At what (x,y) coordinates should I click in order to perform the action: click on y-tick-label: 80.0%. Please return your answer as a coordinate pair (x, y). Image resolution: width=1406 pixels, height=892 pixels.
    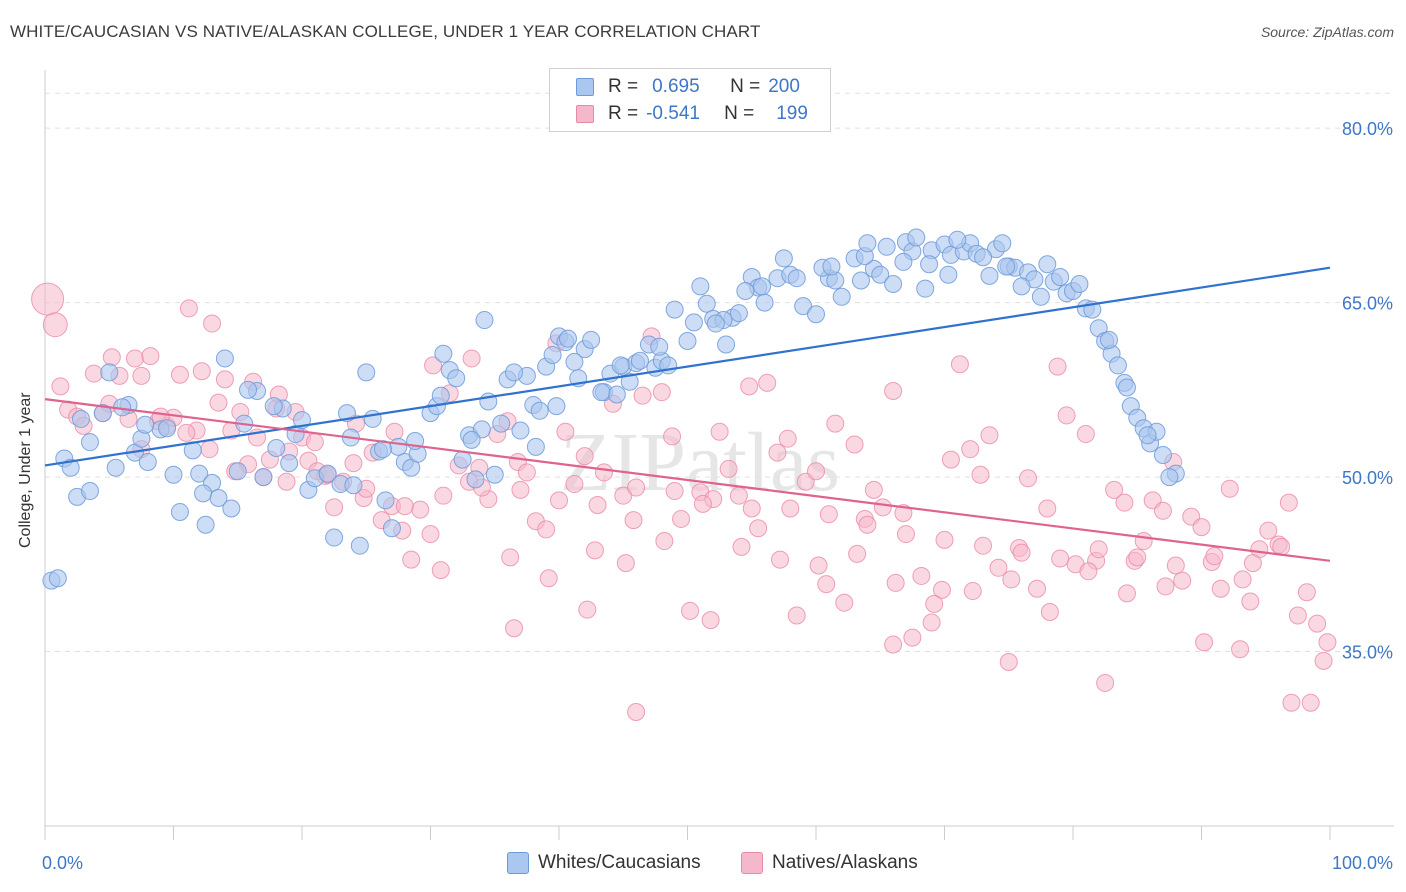
    Looking at the image, I should click on (1367, 129).